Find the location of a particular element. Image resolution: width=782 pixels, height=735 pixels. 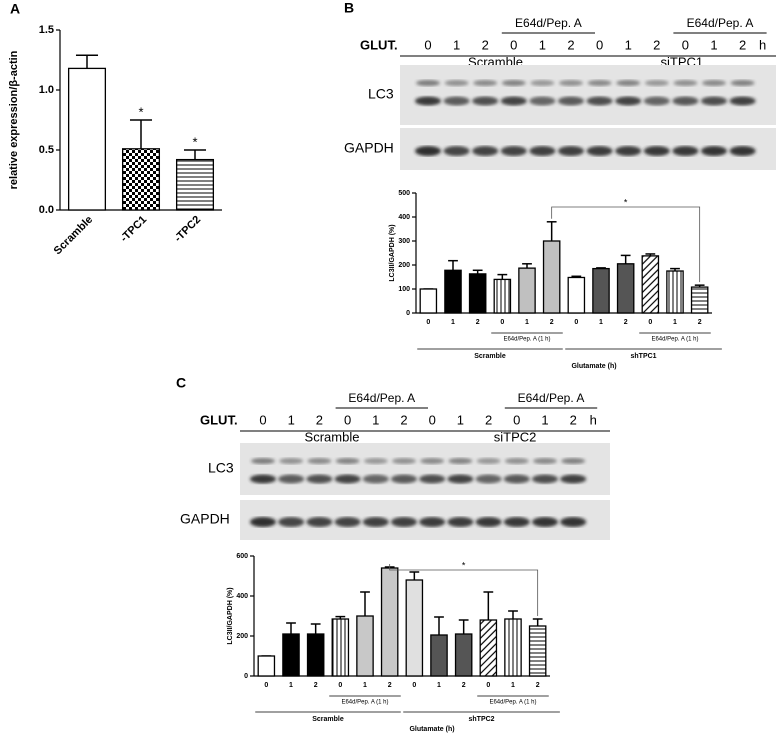

y-tick-label: 400 is located at coordinates (242, 596).